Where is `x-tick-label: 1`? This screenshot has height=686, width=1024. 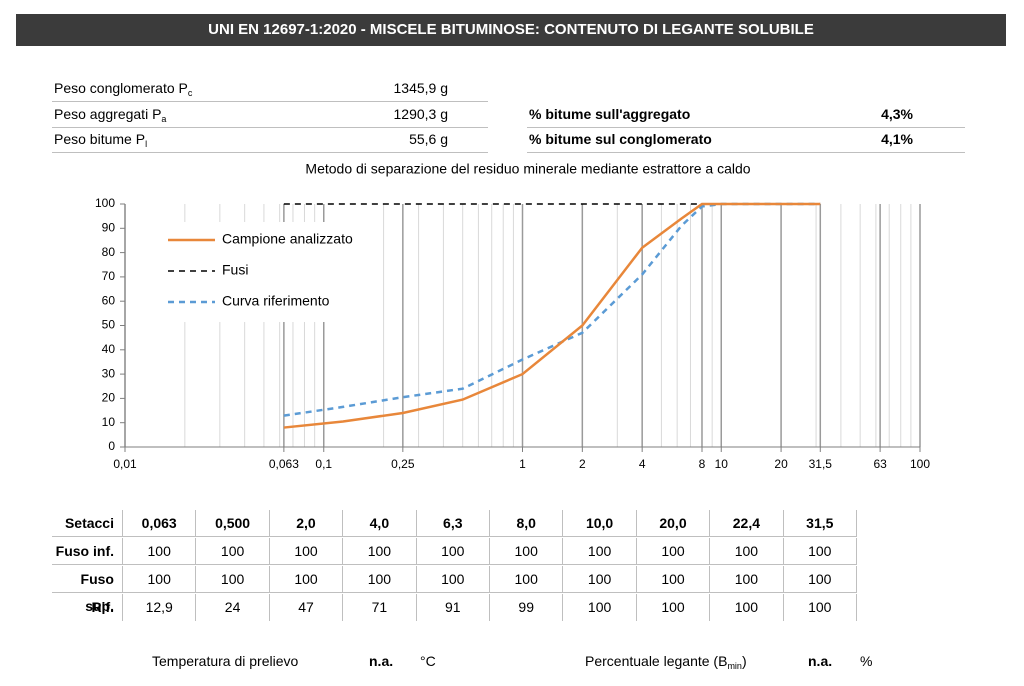
x-tick-label: 1 is located at coordinates (522, 464).